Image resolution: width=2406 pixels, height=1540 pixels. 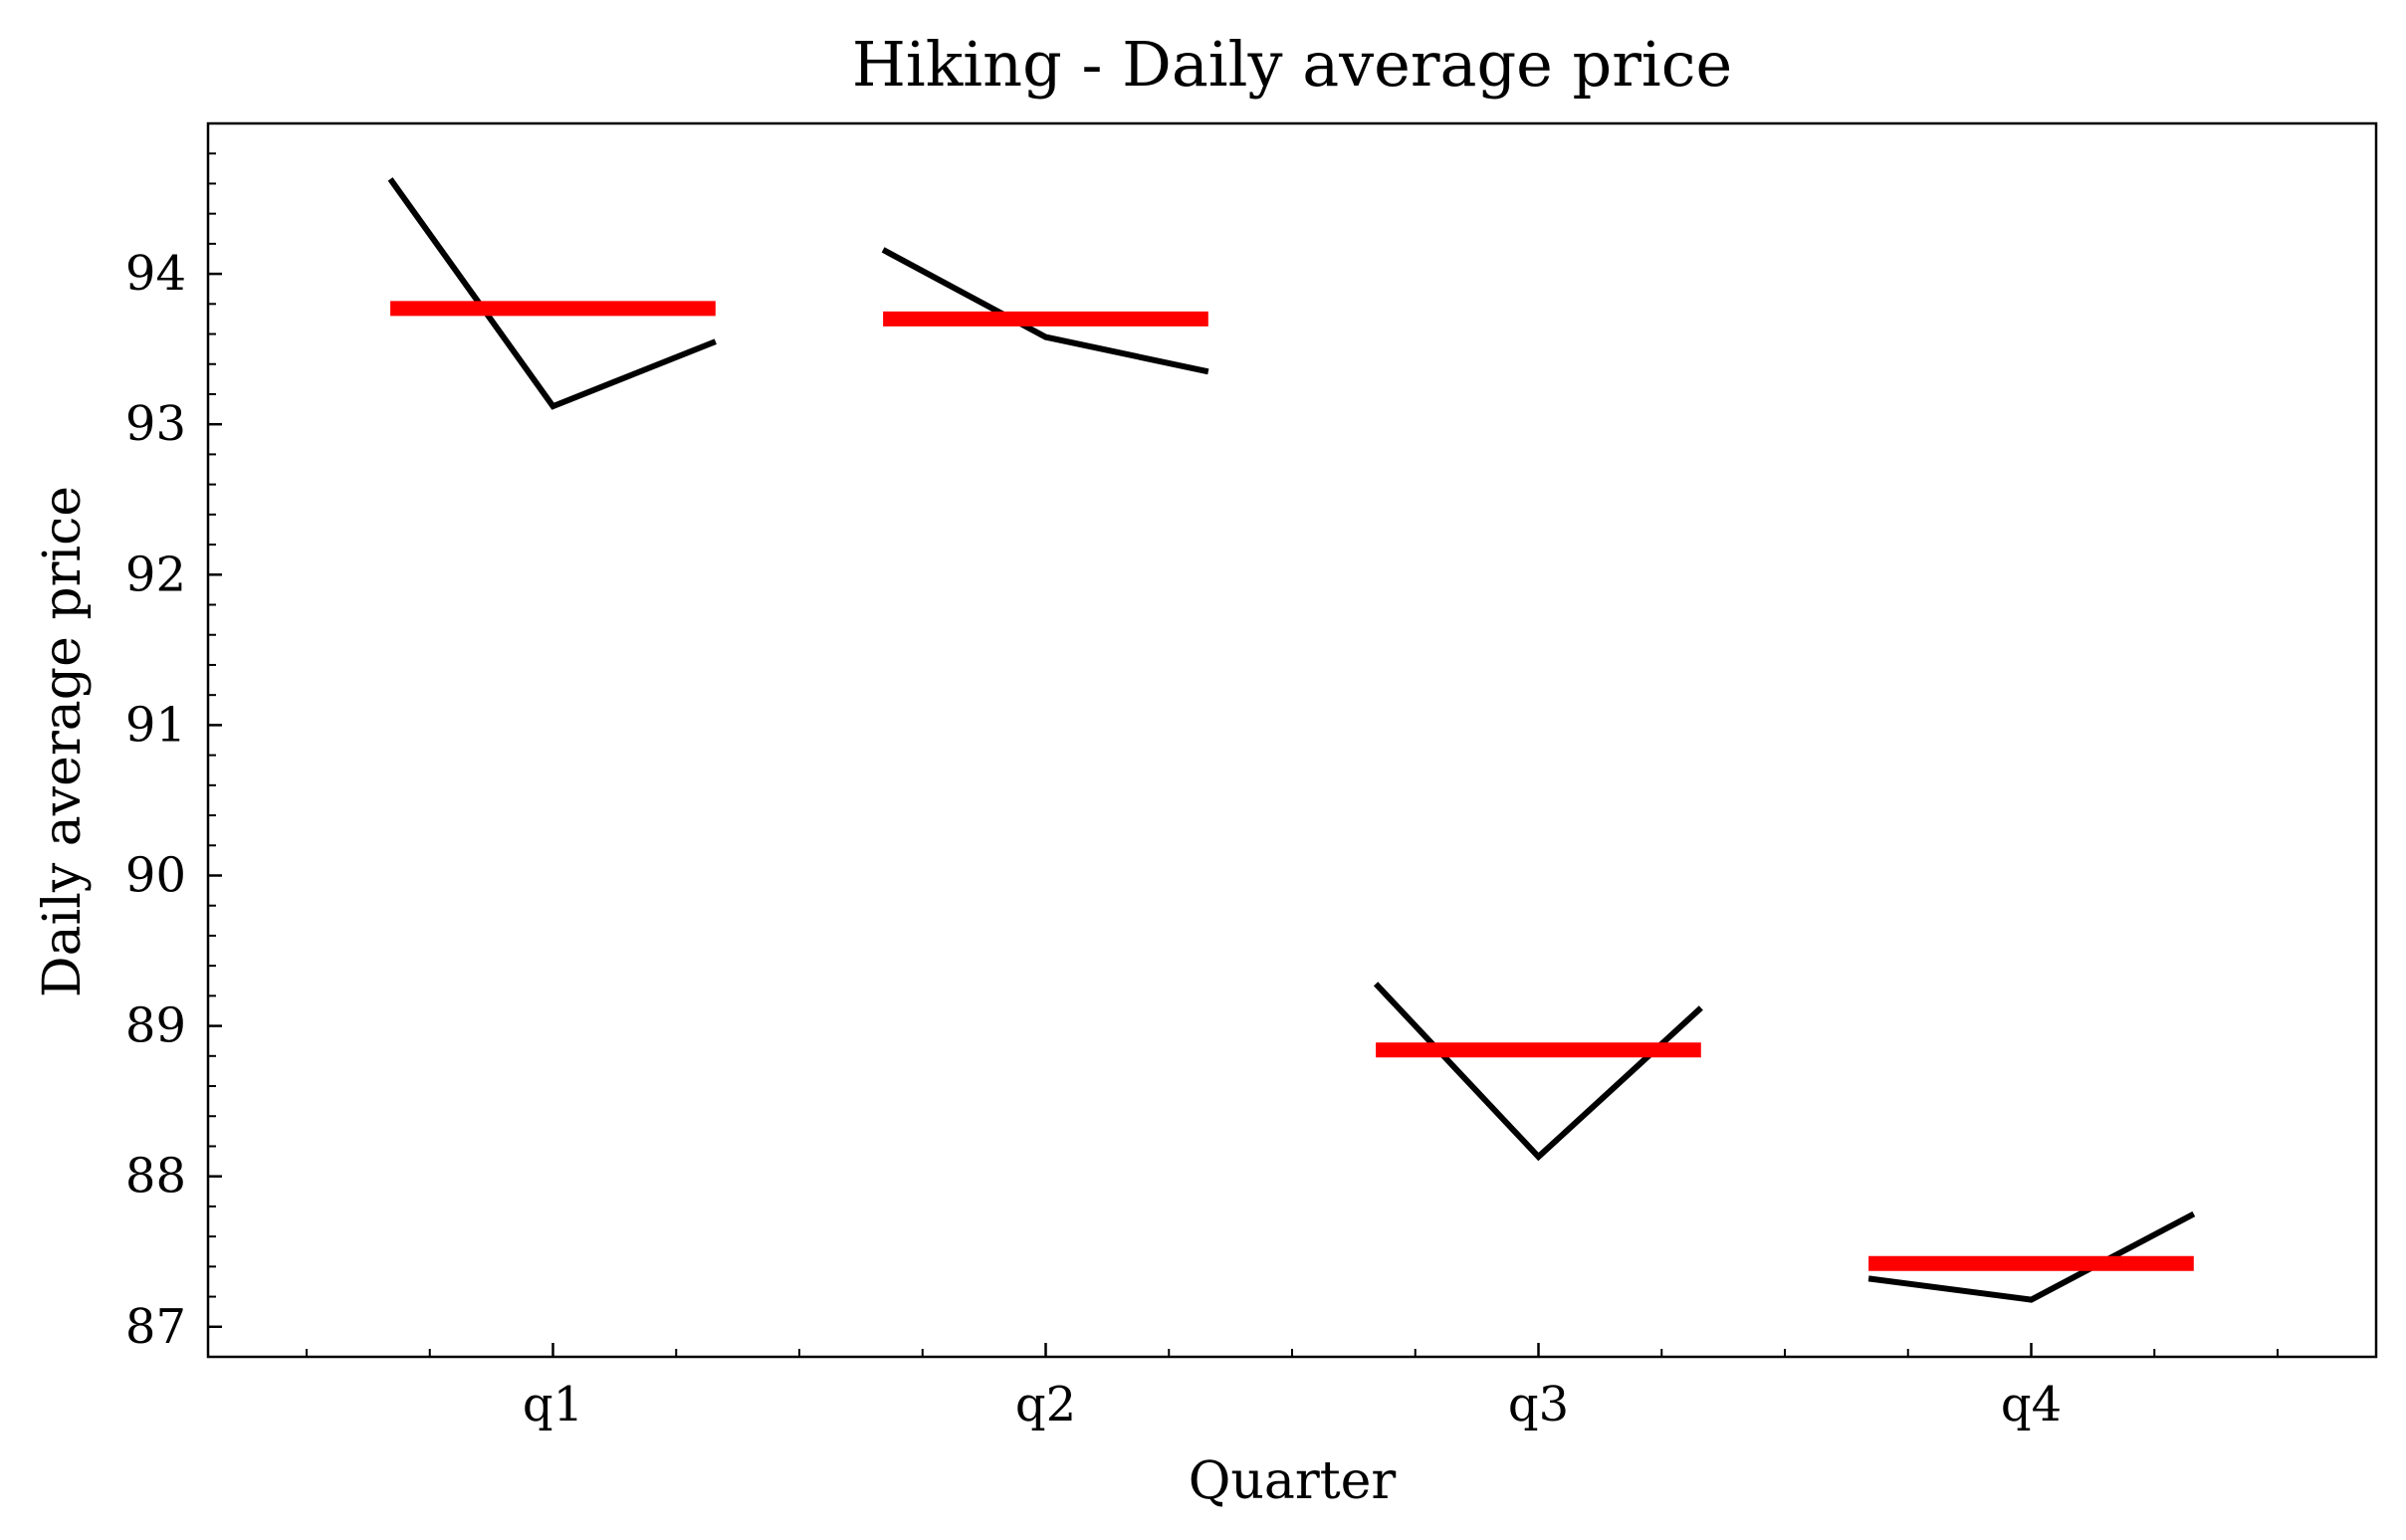 I want to click on y-tick-label: 87, so click(x=155, y=1327).